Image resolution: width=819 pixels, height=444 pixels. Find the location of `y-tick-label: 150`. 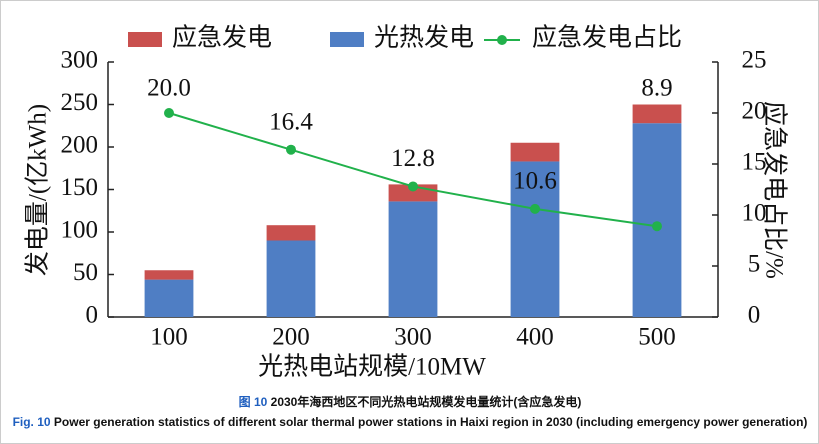

y-tick-label: 150 is located at coordinates (80, 187).